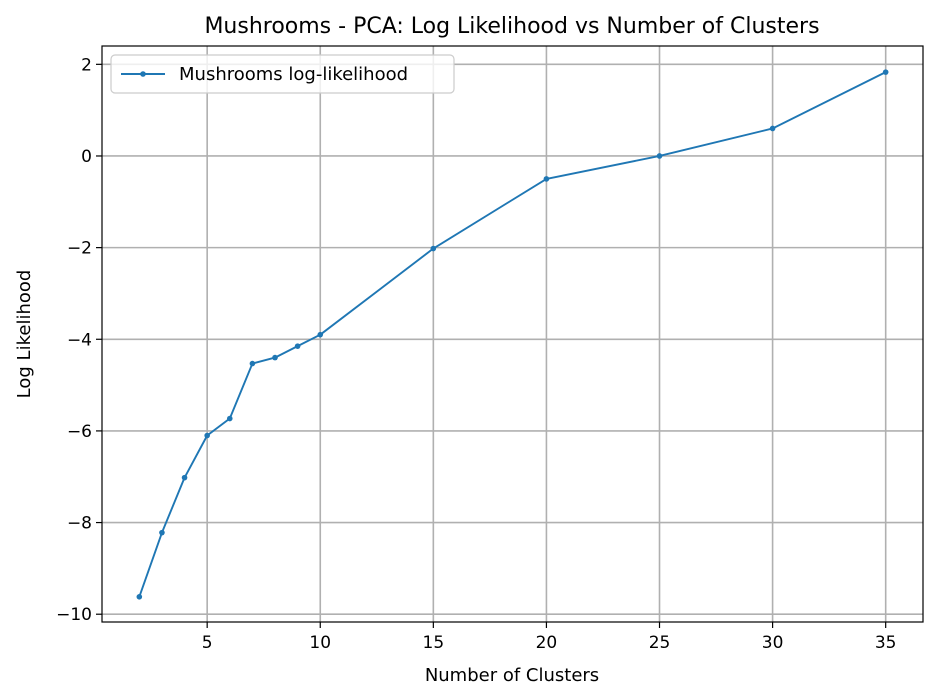 The image size is (942, 700). I want to click on x-tick-label: 20, so click(547, 643).